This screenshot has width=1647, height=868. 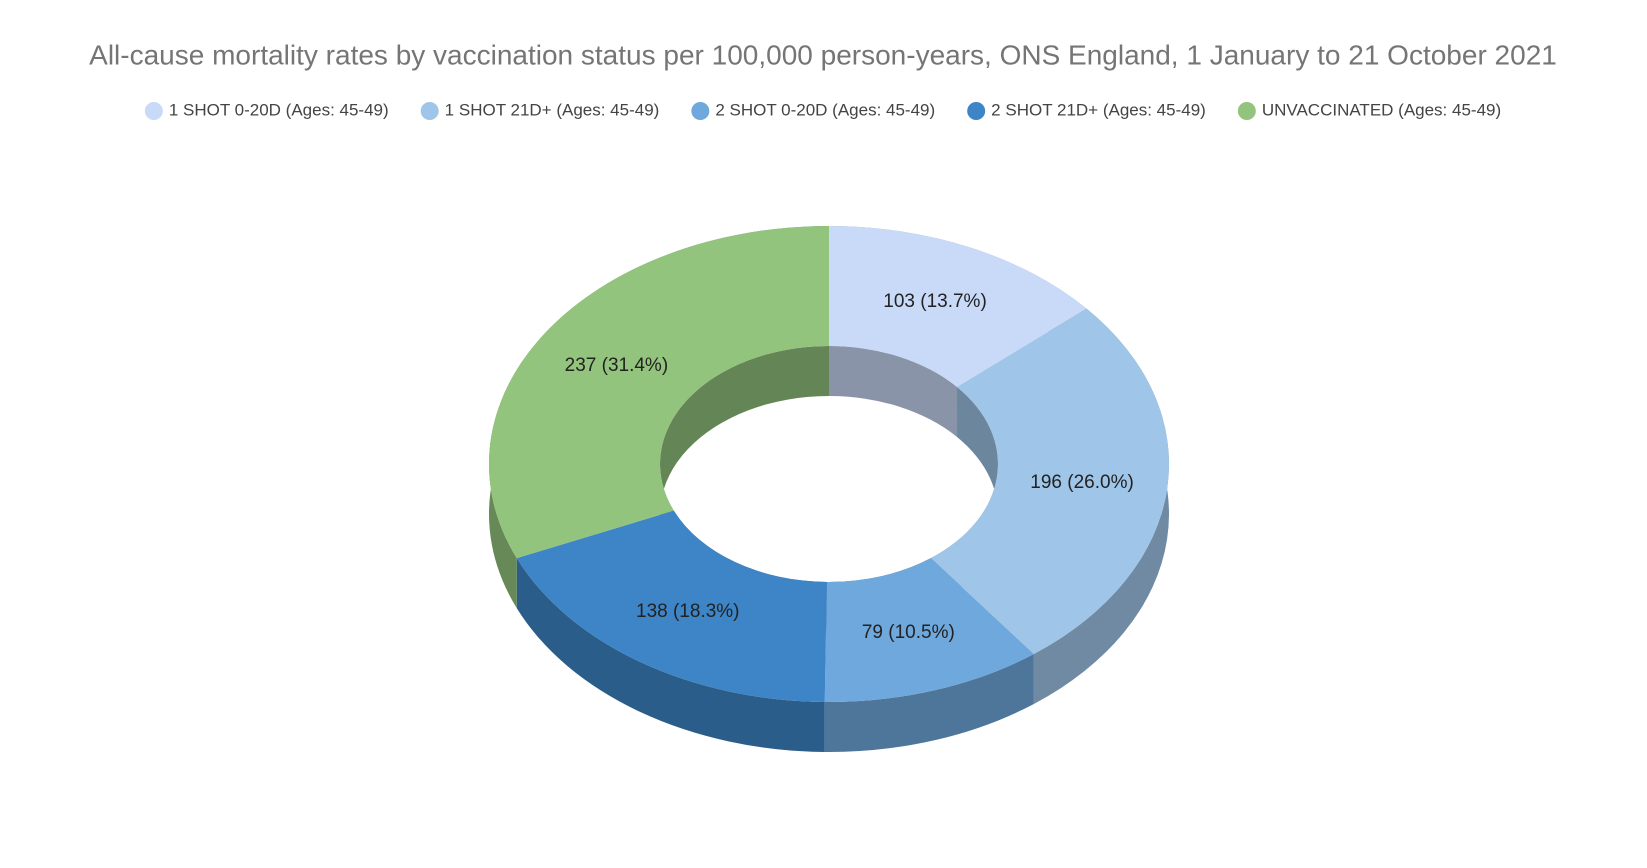 What do you see at coordinates (688, 611) in the screenshot?
I see `data-label: 138 (18.3%)` at bounding box center [688, 611].